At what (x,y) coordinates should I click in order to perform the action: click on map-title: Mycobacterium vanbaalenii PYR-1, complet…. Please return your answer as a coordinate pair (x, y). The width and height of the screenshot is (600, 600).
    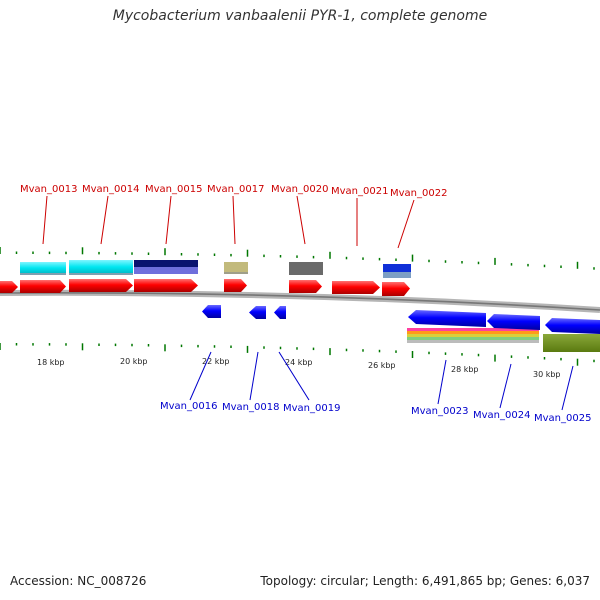
    Looking at the image, I should click on (300, 16).